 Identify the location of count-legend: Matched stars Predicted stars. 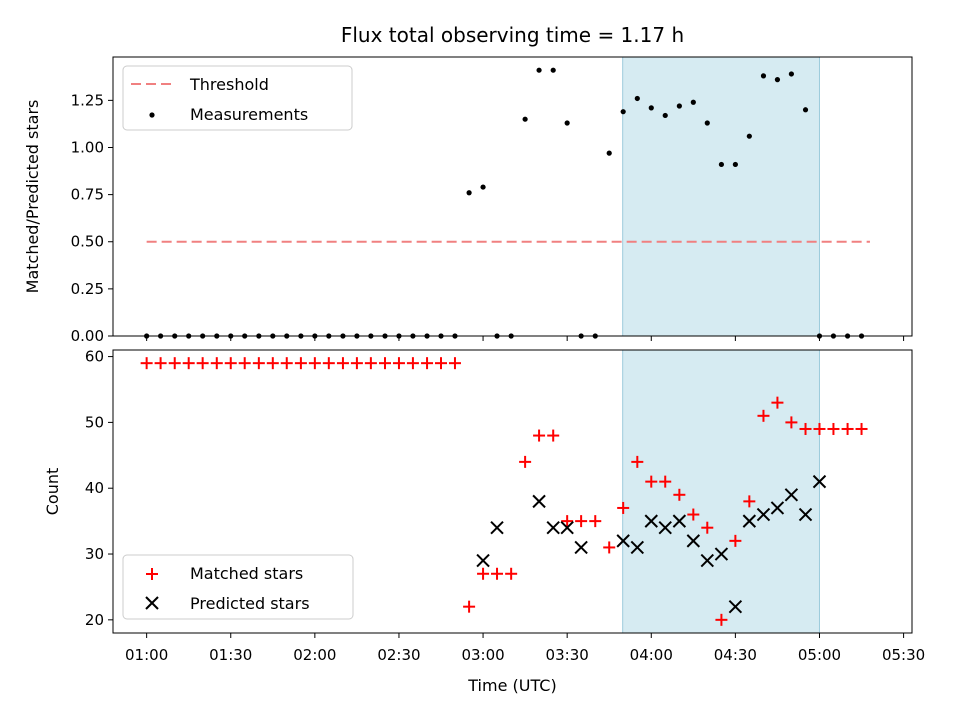
(238, 587).